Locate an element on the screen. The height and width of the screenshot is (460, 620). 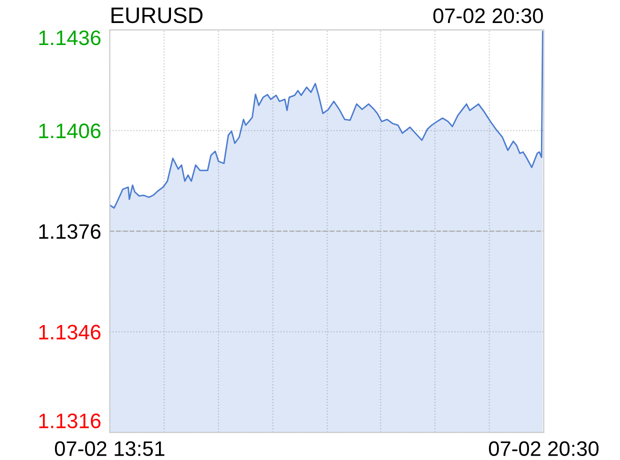
chart-title: EURUSD is located at coordinates (157, 15).